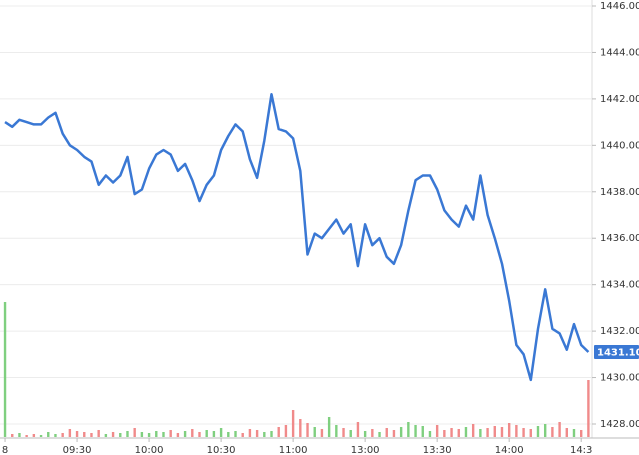 This screenshot has width=639, height=455. I want to click on x-tick-label: 11:00, so click(293, 450).